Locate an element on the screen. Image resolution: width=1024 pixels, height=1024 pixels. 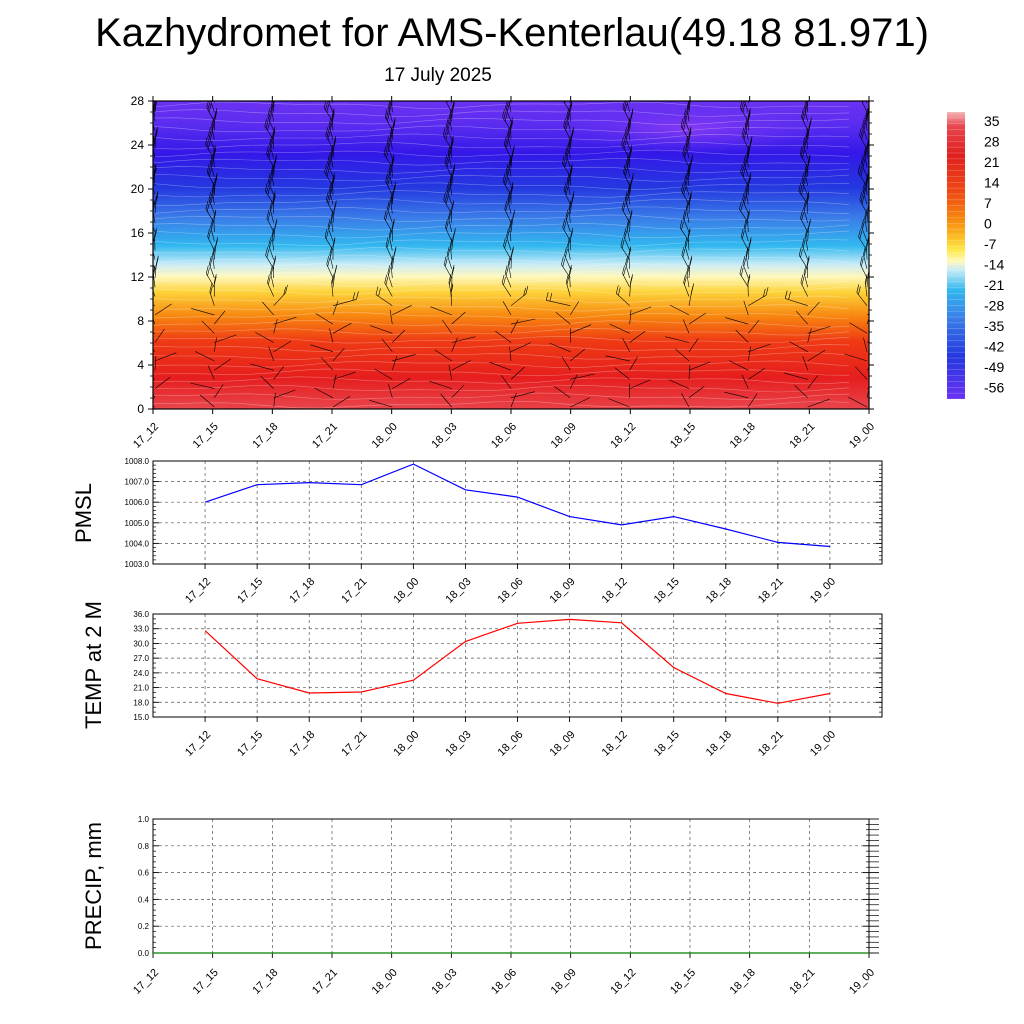
p1-y-tick-label: 1006.0 is located at coordinates (137, 502).